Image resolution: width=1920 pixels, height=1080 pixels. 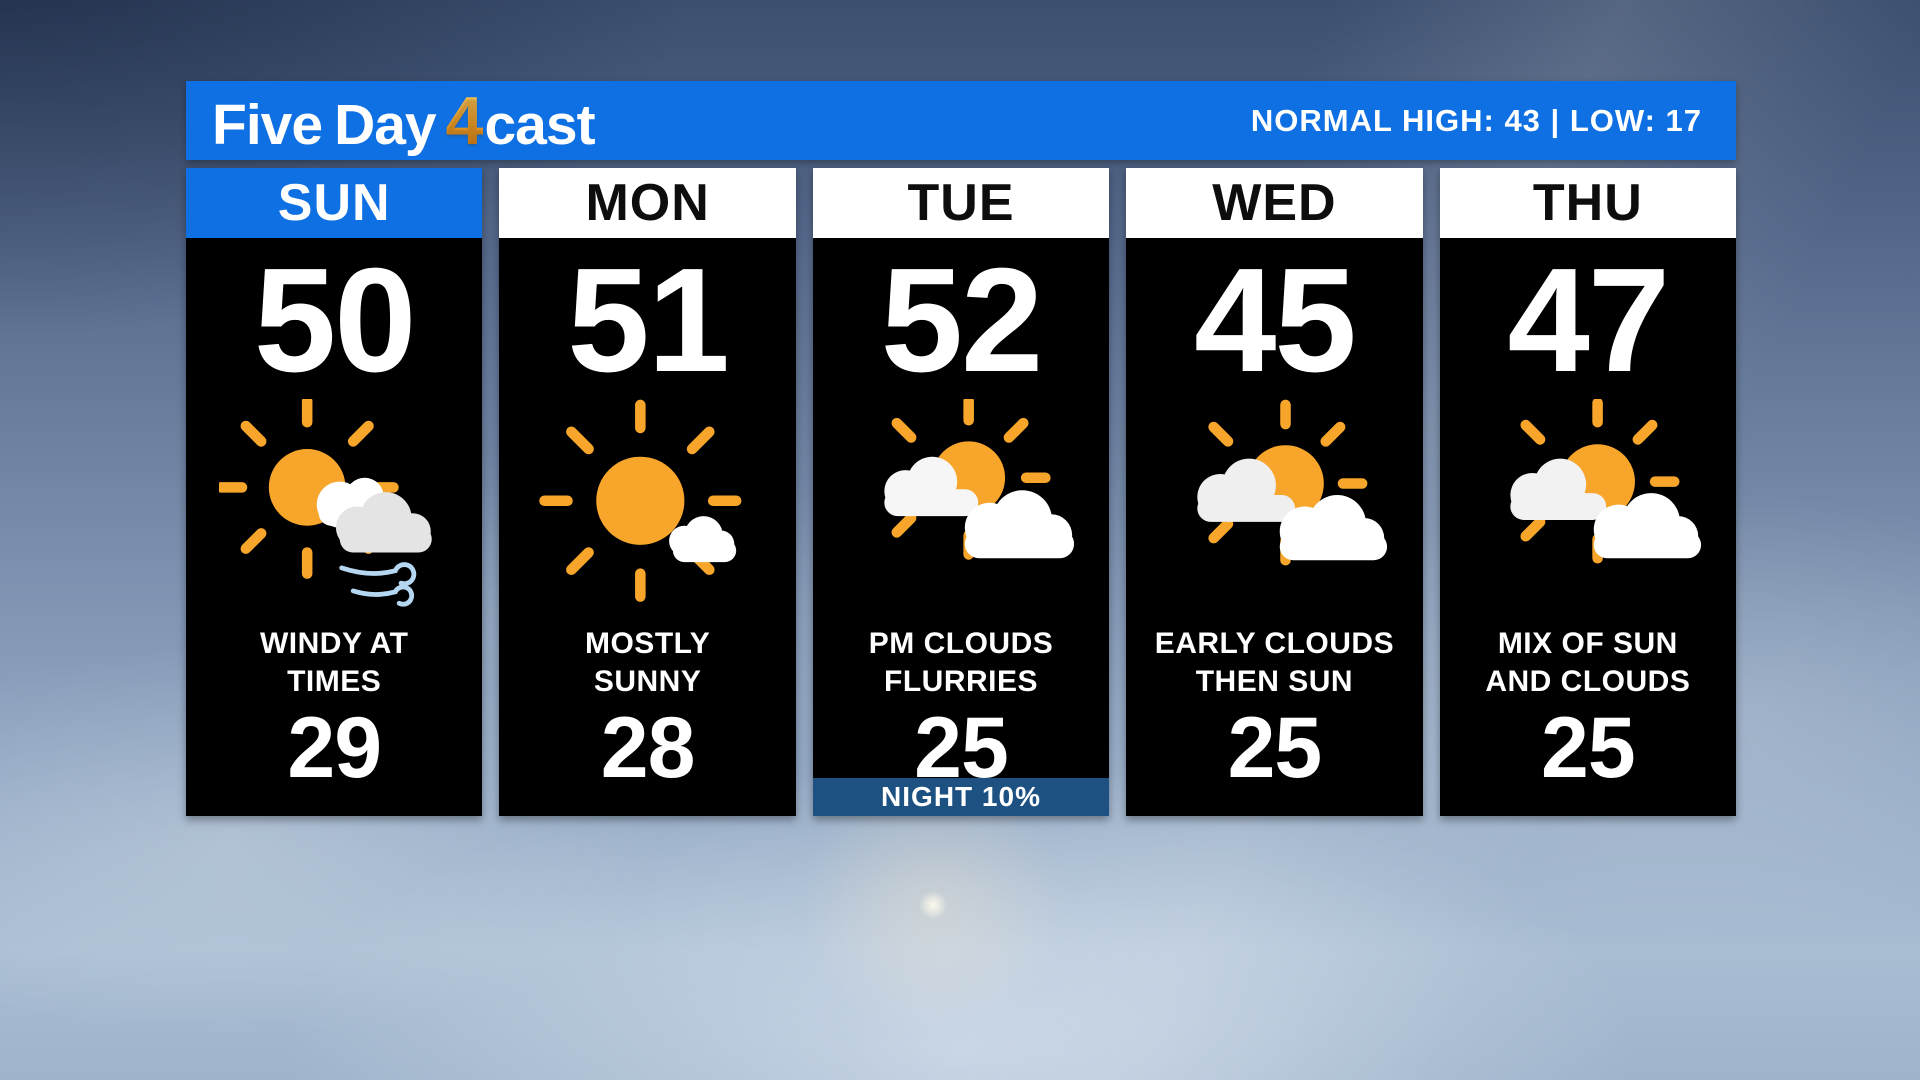 I want to click on day-body: 50, so click(x=334, y=527).